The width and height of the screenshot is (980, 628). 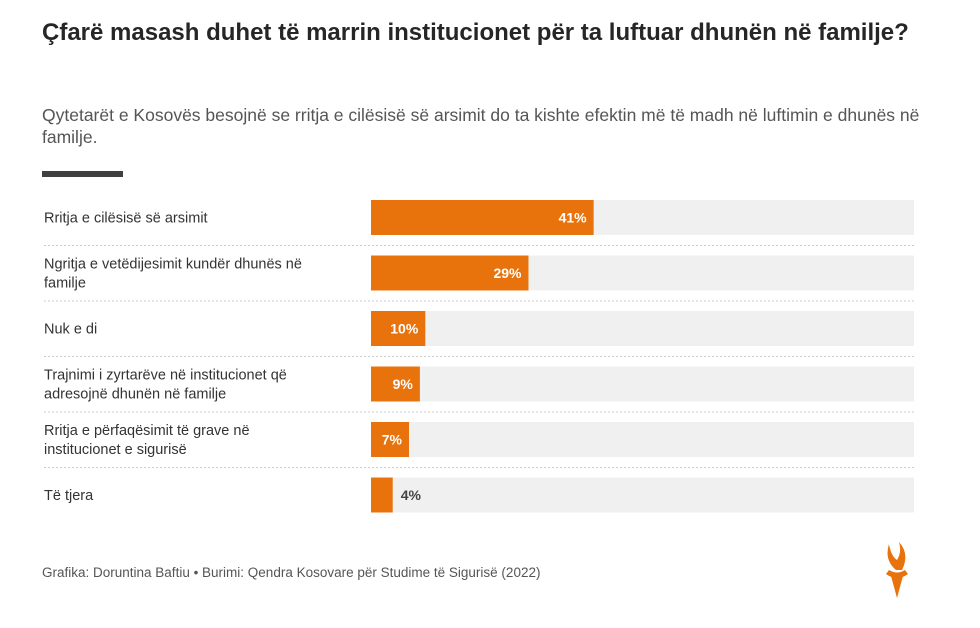 I want to click on torch-logo-icon, so click(x=897, y=570).